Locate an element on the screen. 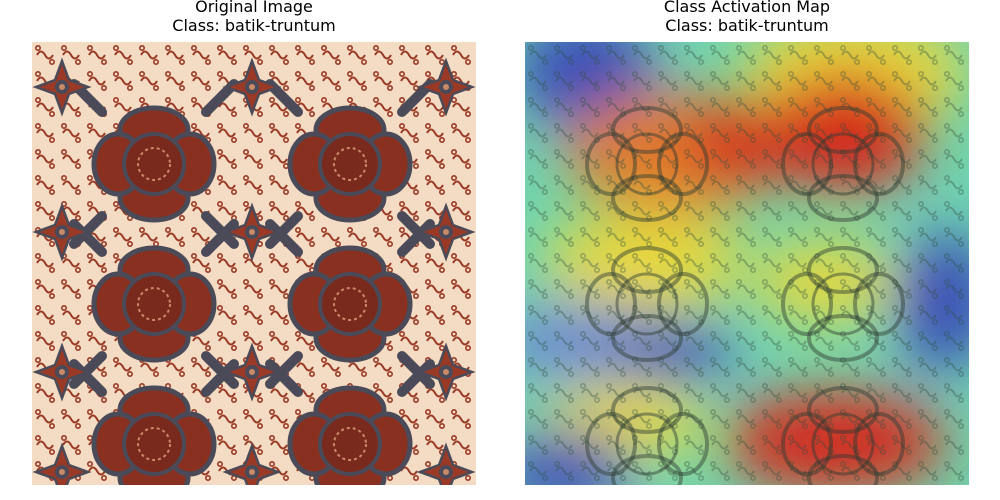  activation-map-title-text: Class Activation Map is located at coordinates (747, 8).